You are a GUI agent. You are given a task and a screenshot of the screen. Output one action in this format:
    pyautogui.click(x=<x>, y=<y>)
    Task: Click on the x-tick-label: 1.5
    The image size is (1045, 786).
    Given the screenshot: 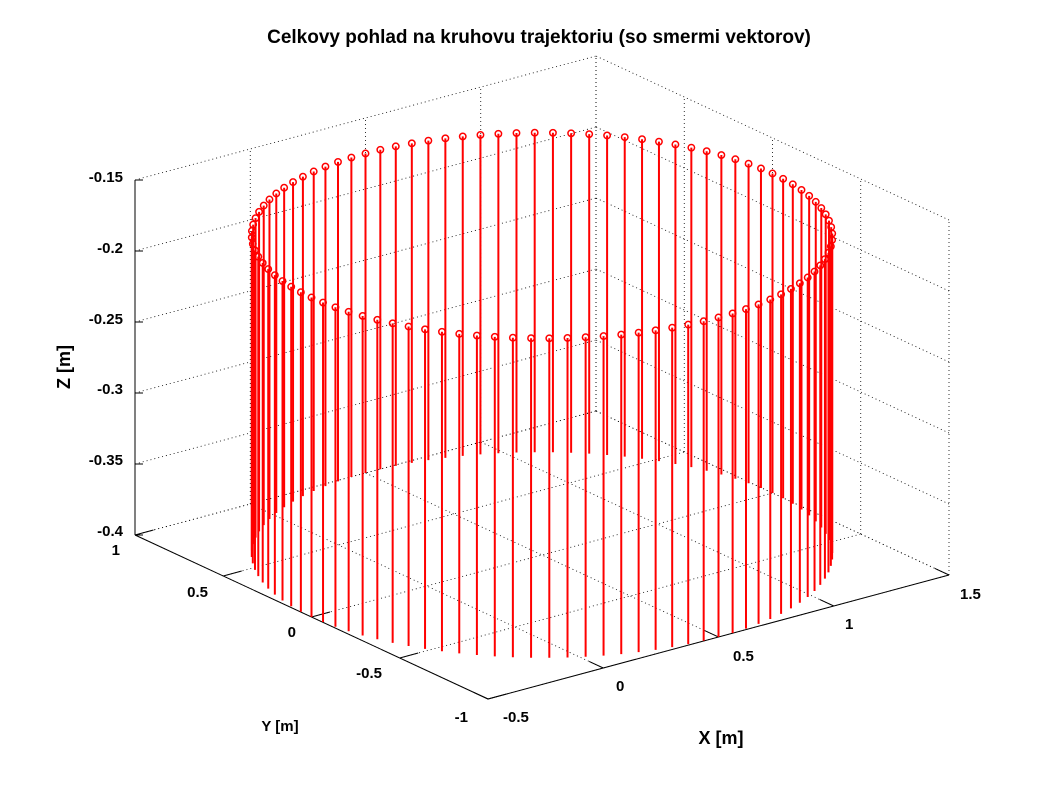 What is the action you would take?
    pyautogui.click(x=970, y=594)
    